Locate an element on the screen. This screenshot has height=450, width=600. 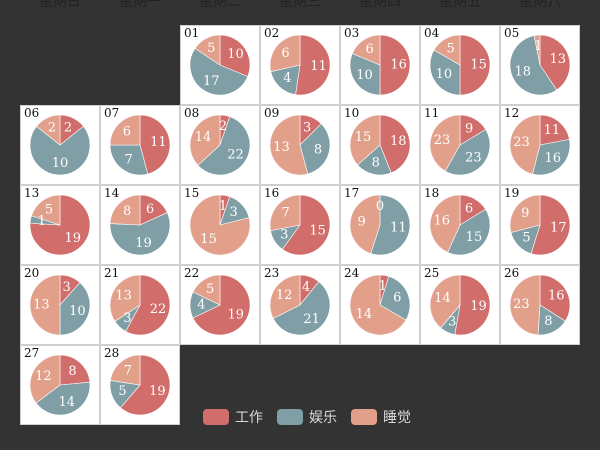
day-pie: 10 17 5 is located at coordinates (220, 65).